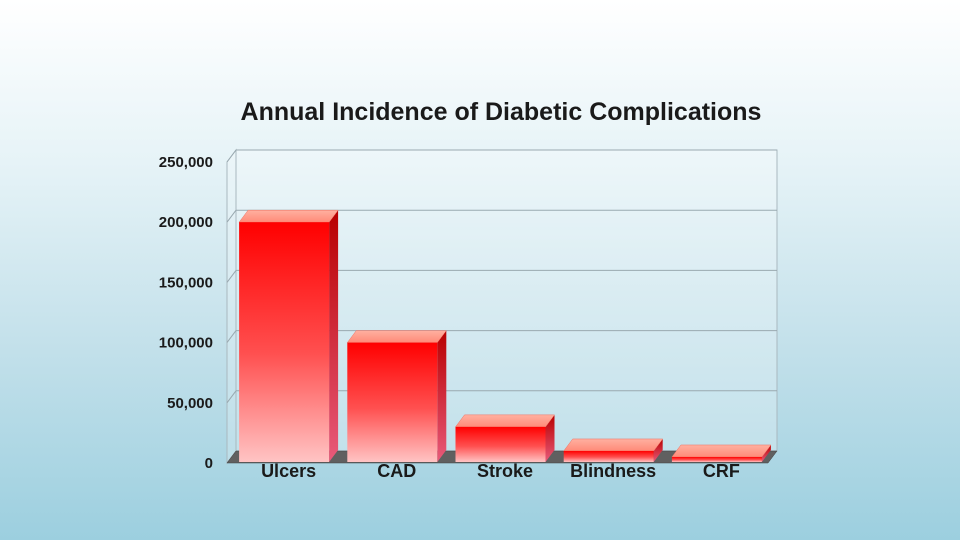 Image resolution: width=960 pixels, height=540 pixels. What do you see at coordinates (186, 343) in the screenshot?
I see `y-tick-label: 100,000` at bounding box center [186, 343].